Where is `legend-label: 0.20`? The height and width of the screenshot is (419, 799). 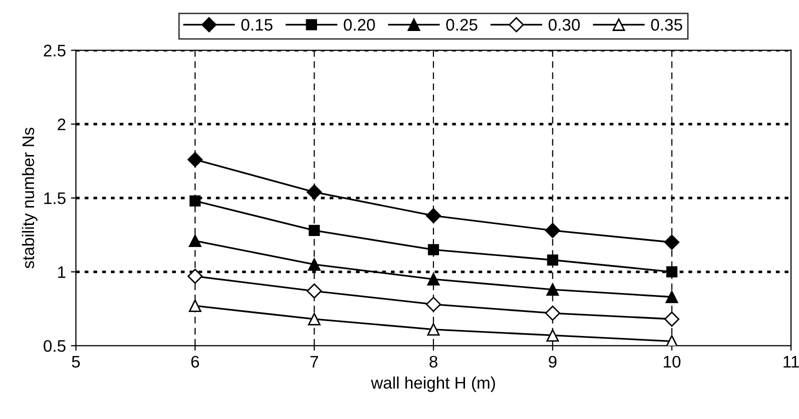 legend-label: 0.20 is located at coordinates (359, 24).